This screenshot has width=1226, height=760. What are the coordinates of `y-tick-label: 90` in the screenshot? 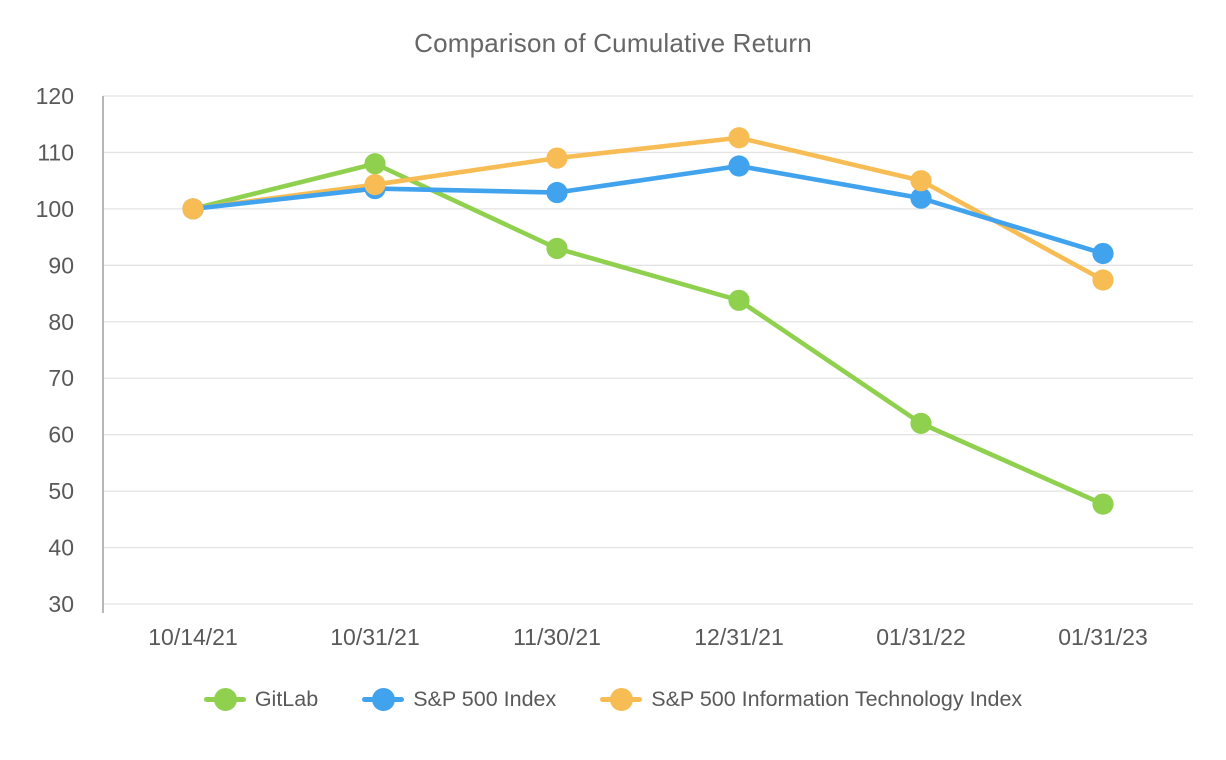 It's located at (61, 265).